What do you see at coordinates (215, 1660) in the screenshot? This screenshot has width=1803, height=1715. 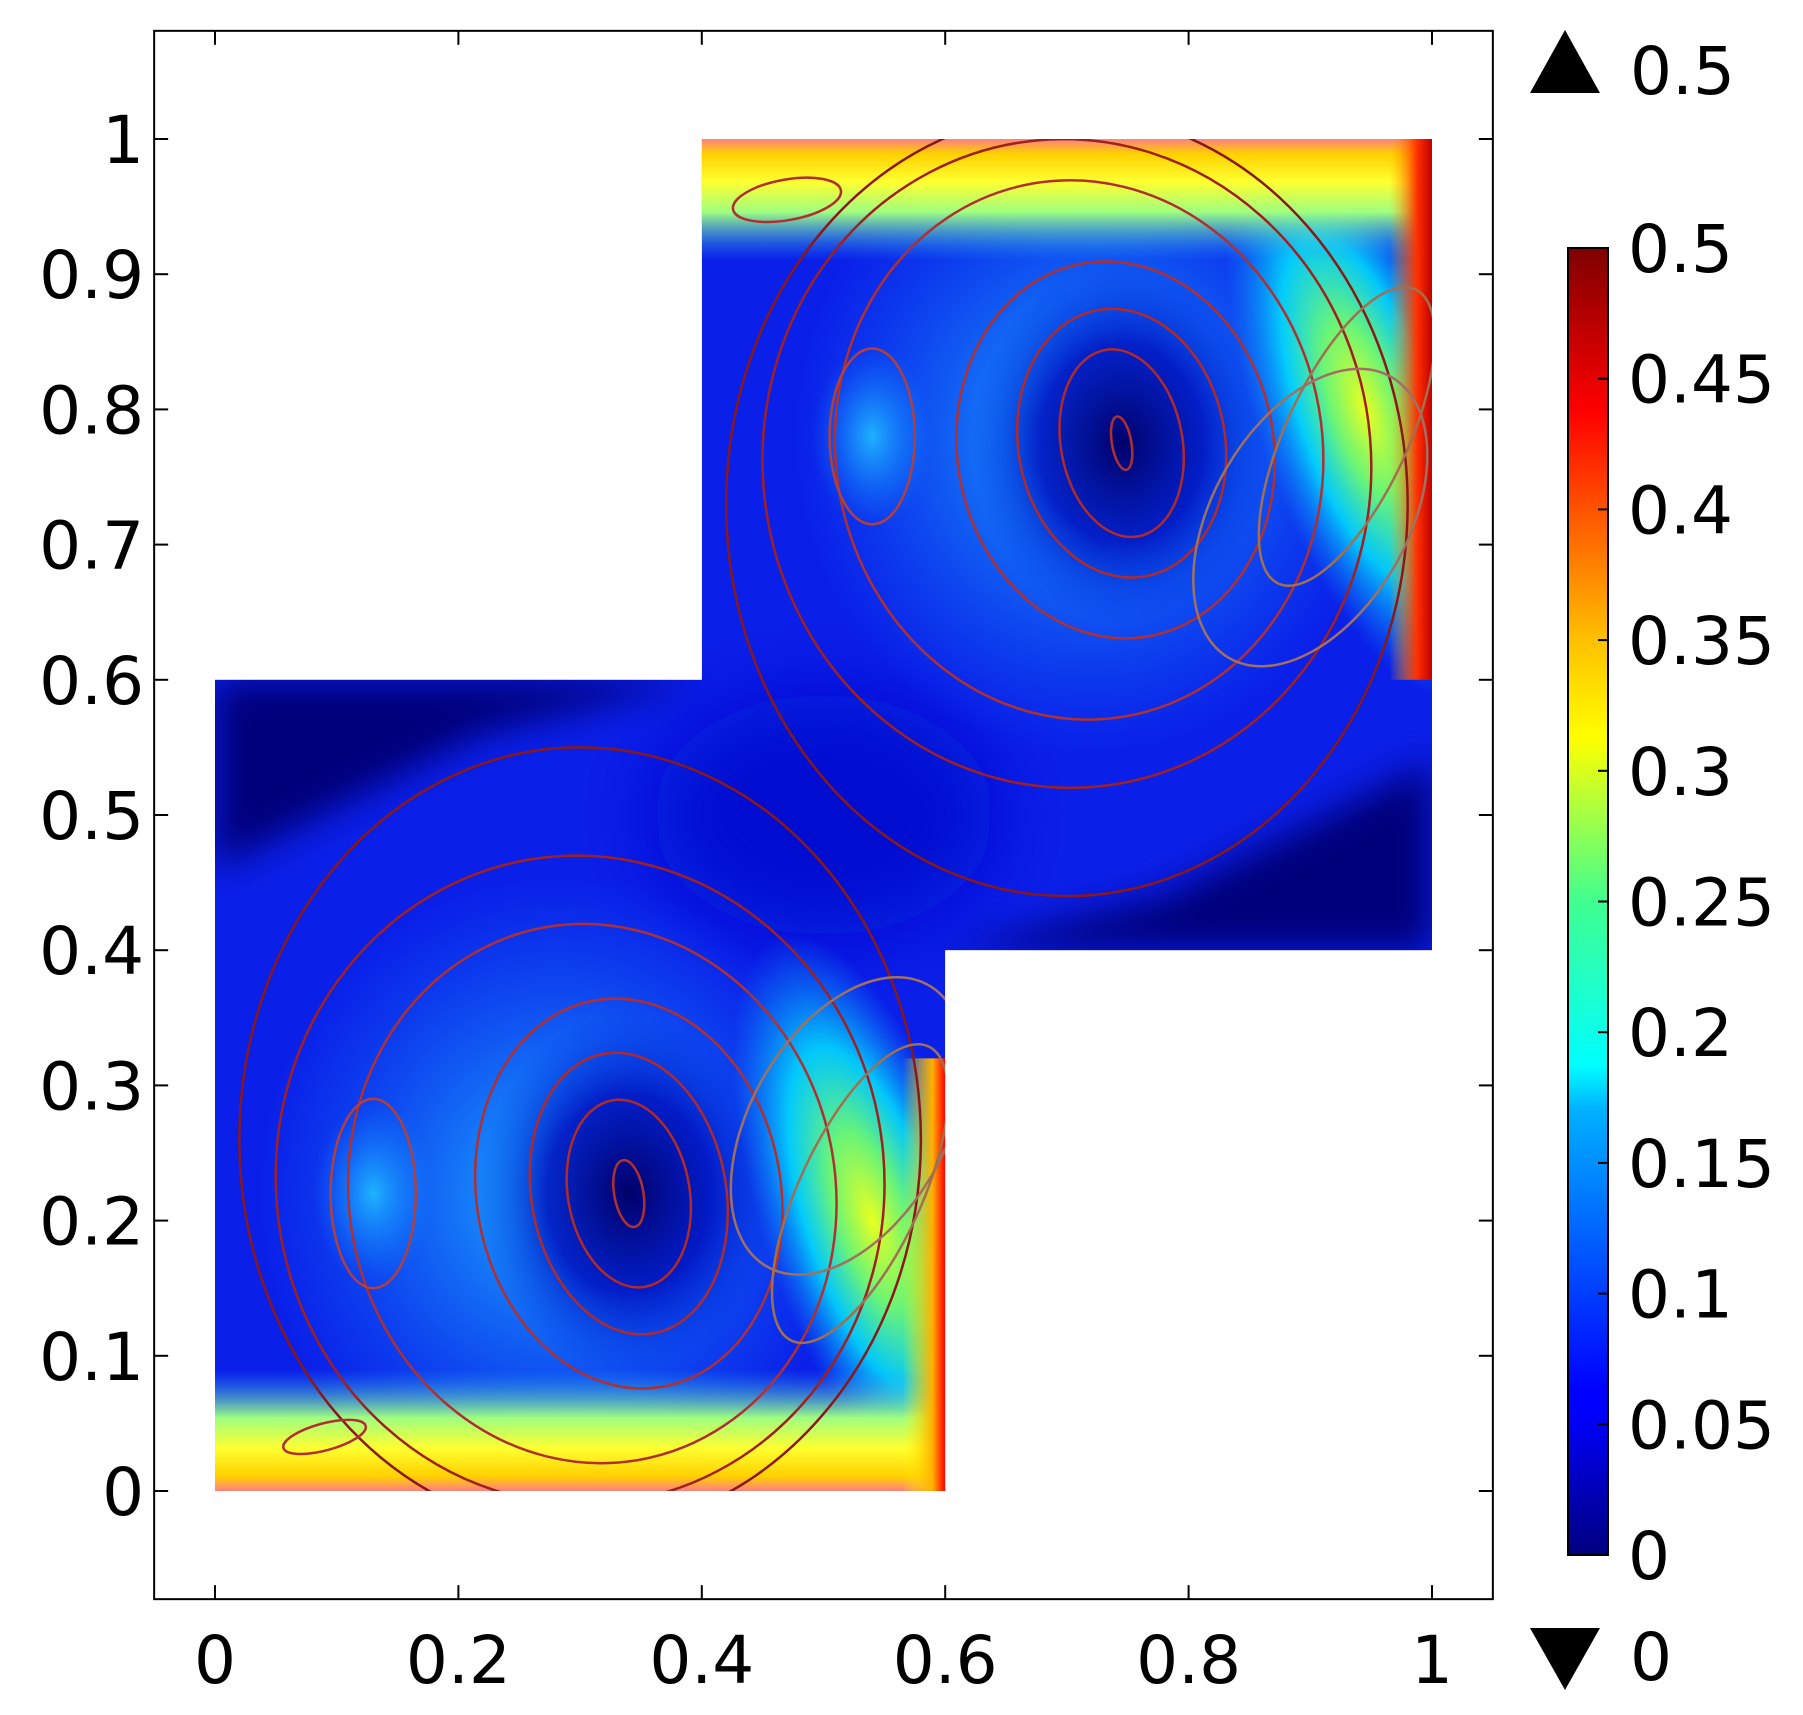 I see `x-tick-label: 0` at bounding box center [215, 1660].